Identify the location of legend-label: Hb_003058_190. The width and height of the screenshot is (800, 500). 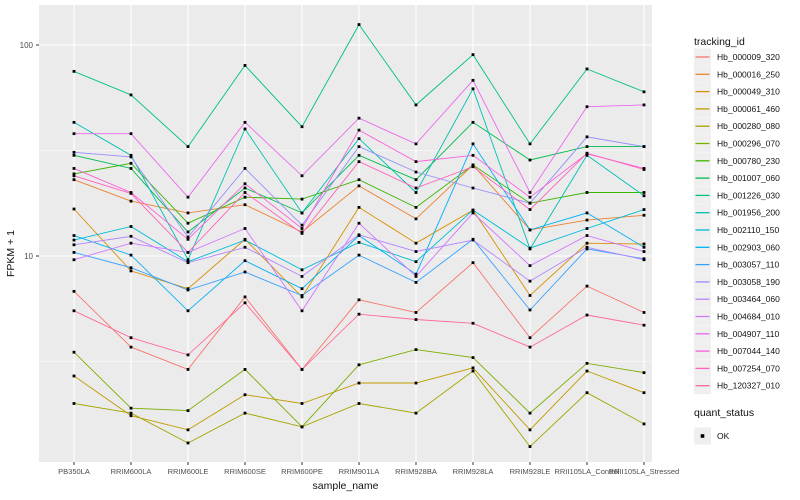
(748, 282).